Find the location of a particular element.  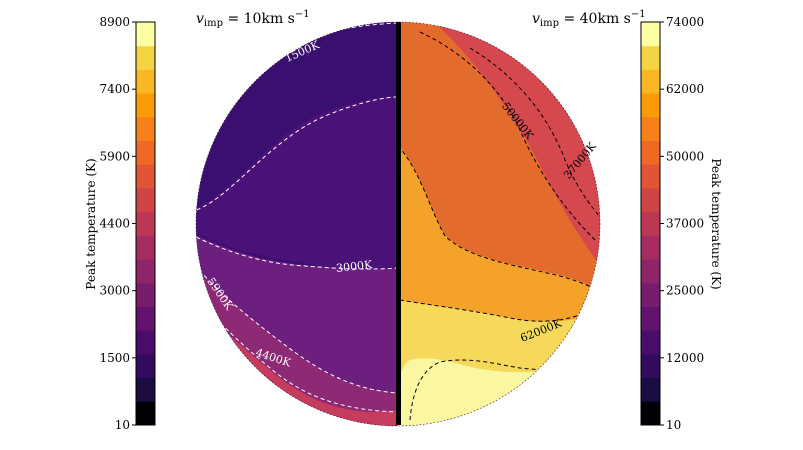

right-colorbar-tick-label: 10 is located at coordinates (673, 425).